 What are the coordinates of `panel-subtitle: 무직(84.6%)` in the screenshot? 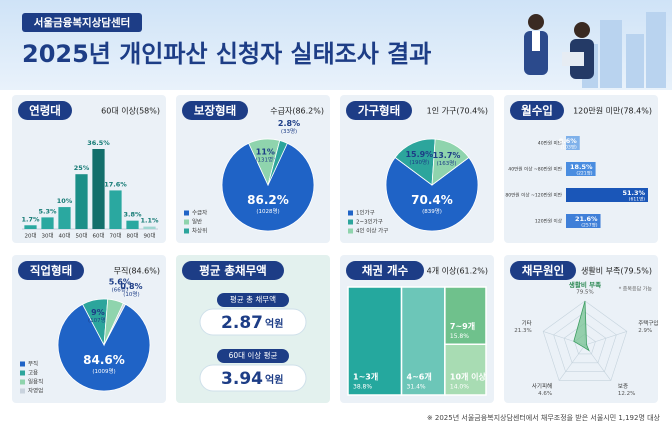 It's located at (137, 271).